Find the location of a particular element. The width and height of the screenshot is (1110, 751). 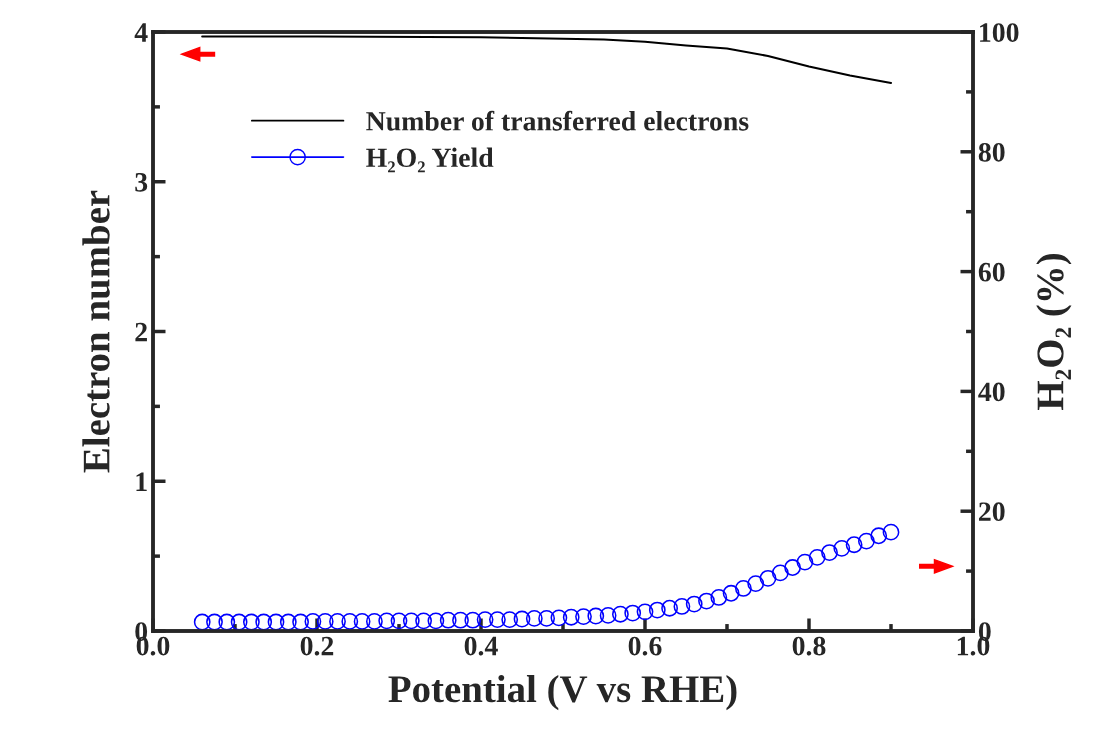

y-tick-label: 1 is located at coordinates (141, 481).